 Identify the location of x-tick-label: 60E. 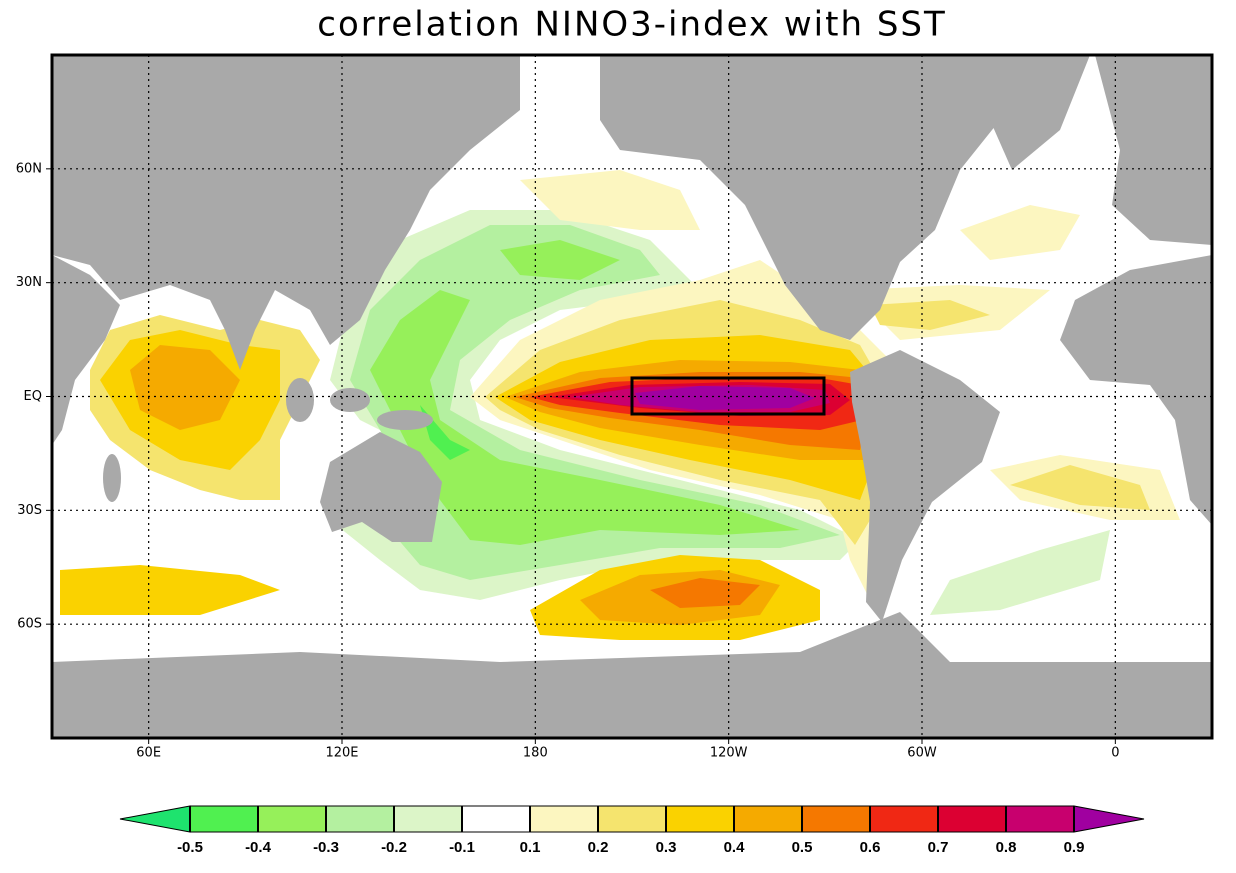
(148, 753).